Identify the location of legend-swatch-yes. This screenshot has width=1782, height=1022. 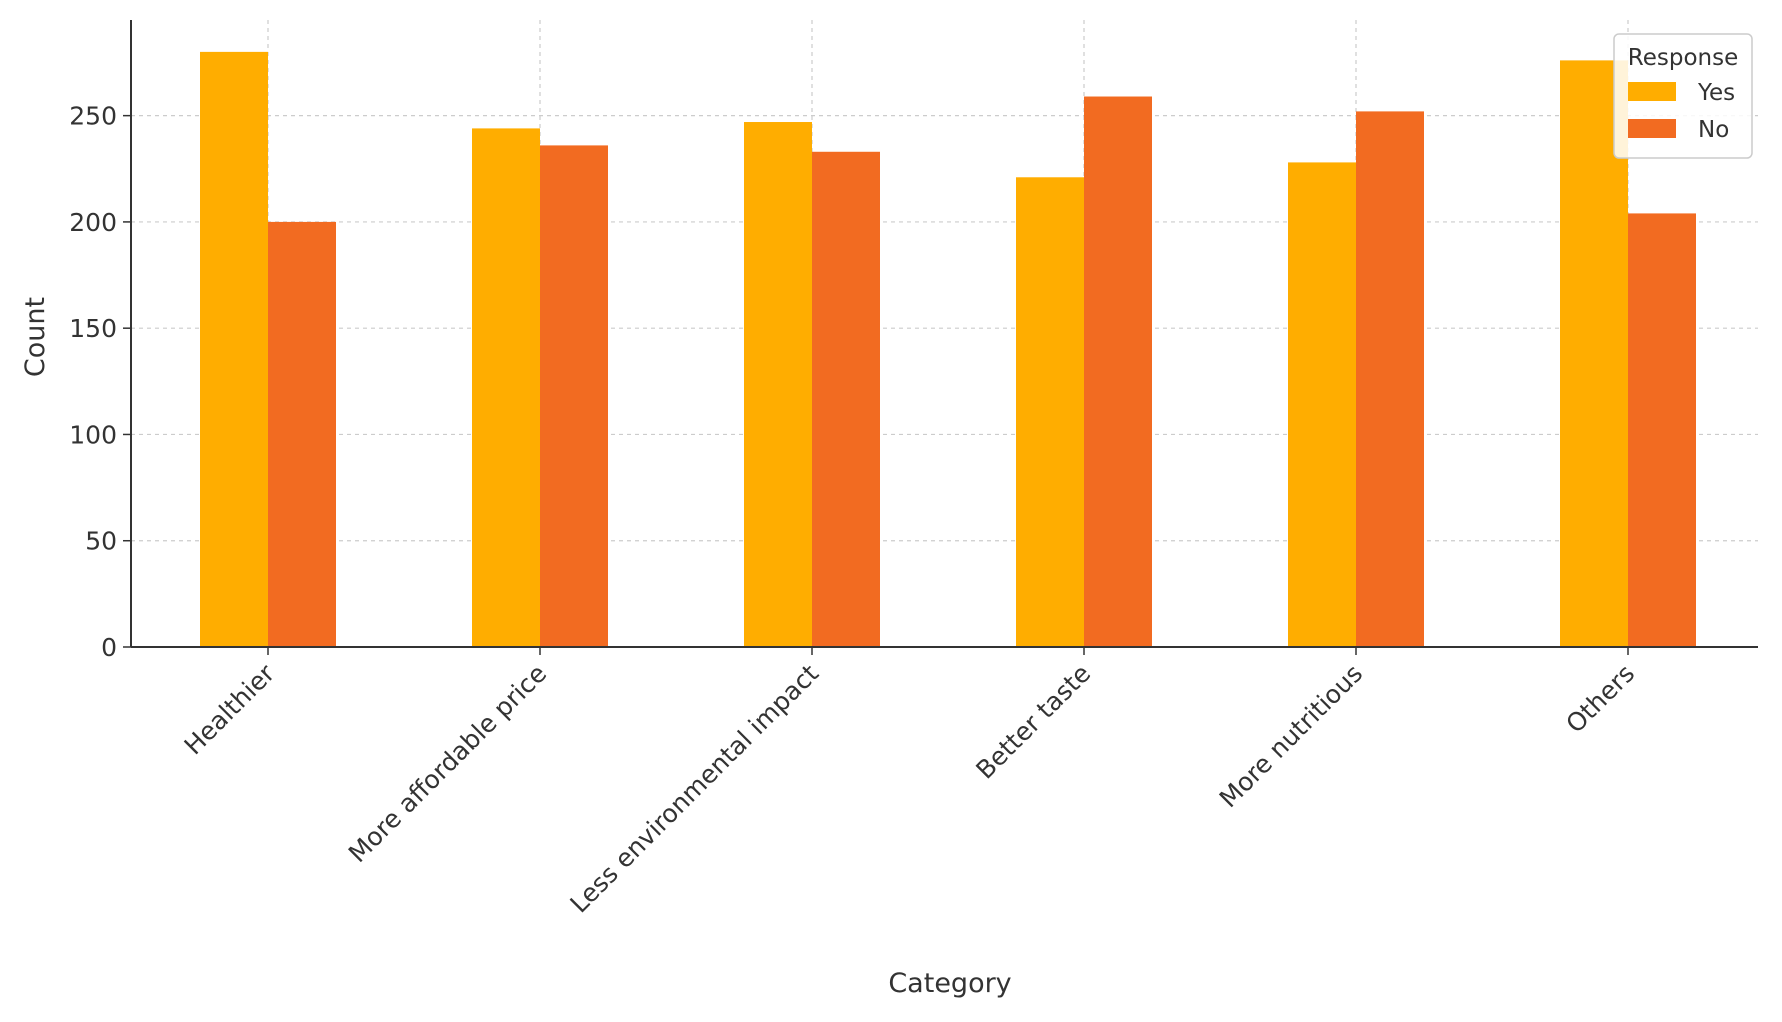
(1652, 91).